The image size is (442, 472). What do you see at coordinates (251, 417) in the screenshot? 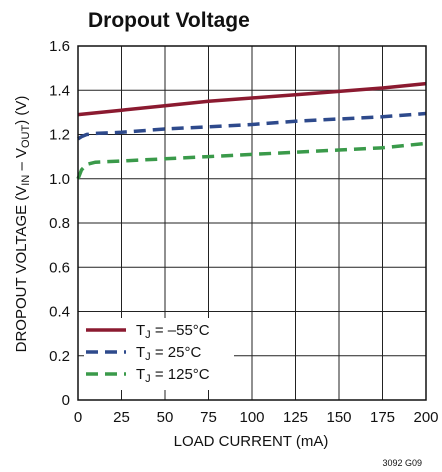
I see `x-tick-label: 100` at bounding box center [251, 417].